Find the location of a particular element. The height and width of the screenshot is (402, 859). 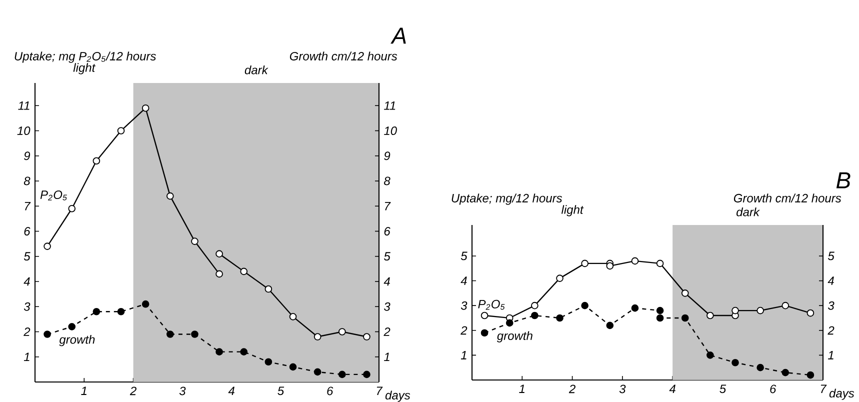

y-axis-title: Uptake; mg/12 hours is located at coordinates (507, 199).